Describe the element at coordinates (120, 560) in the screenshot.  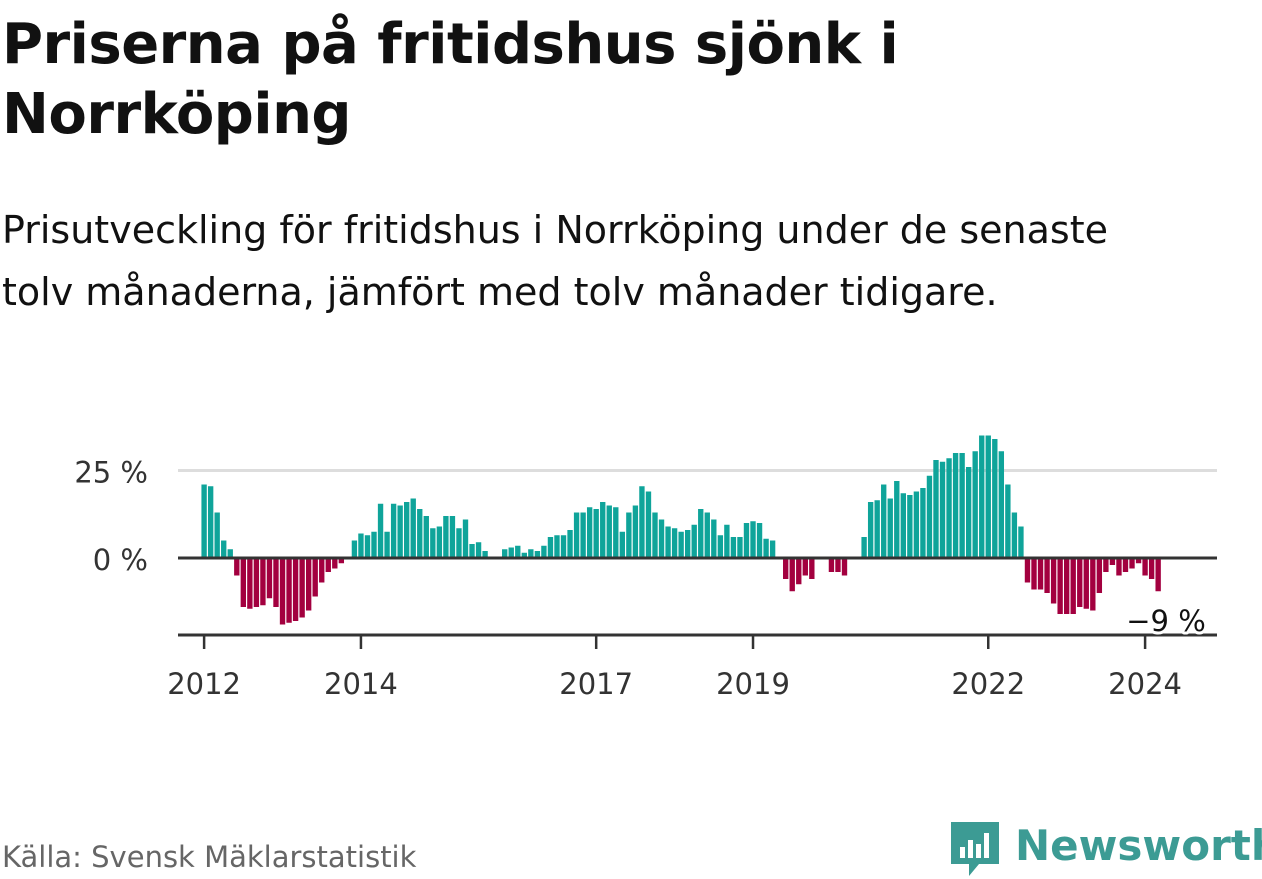
I see `y-tick-label: 0 %` at that location.